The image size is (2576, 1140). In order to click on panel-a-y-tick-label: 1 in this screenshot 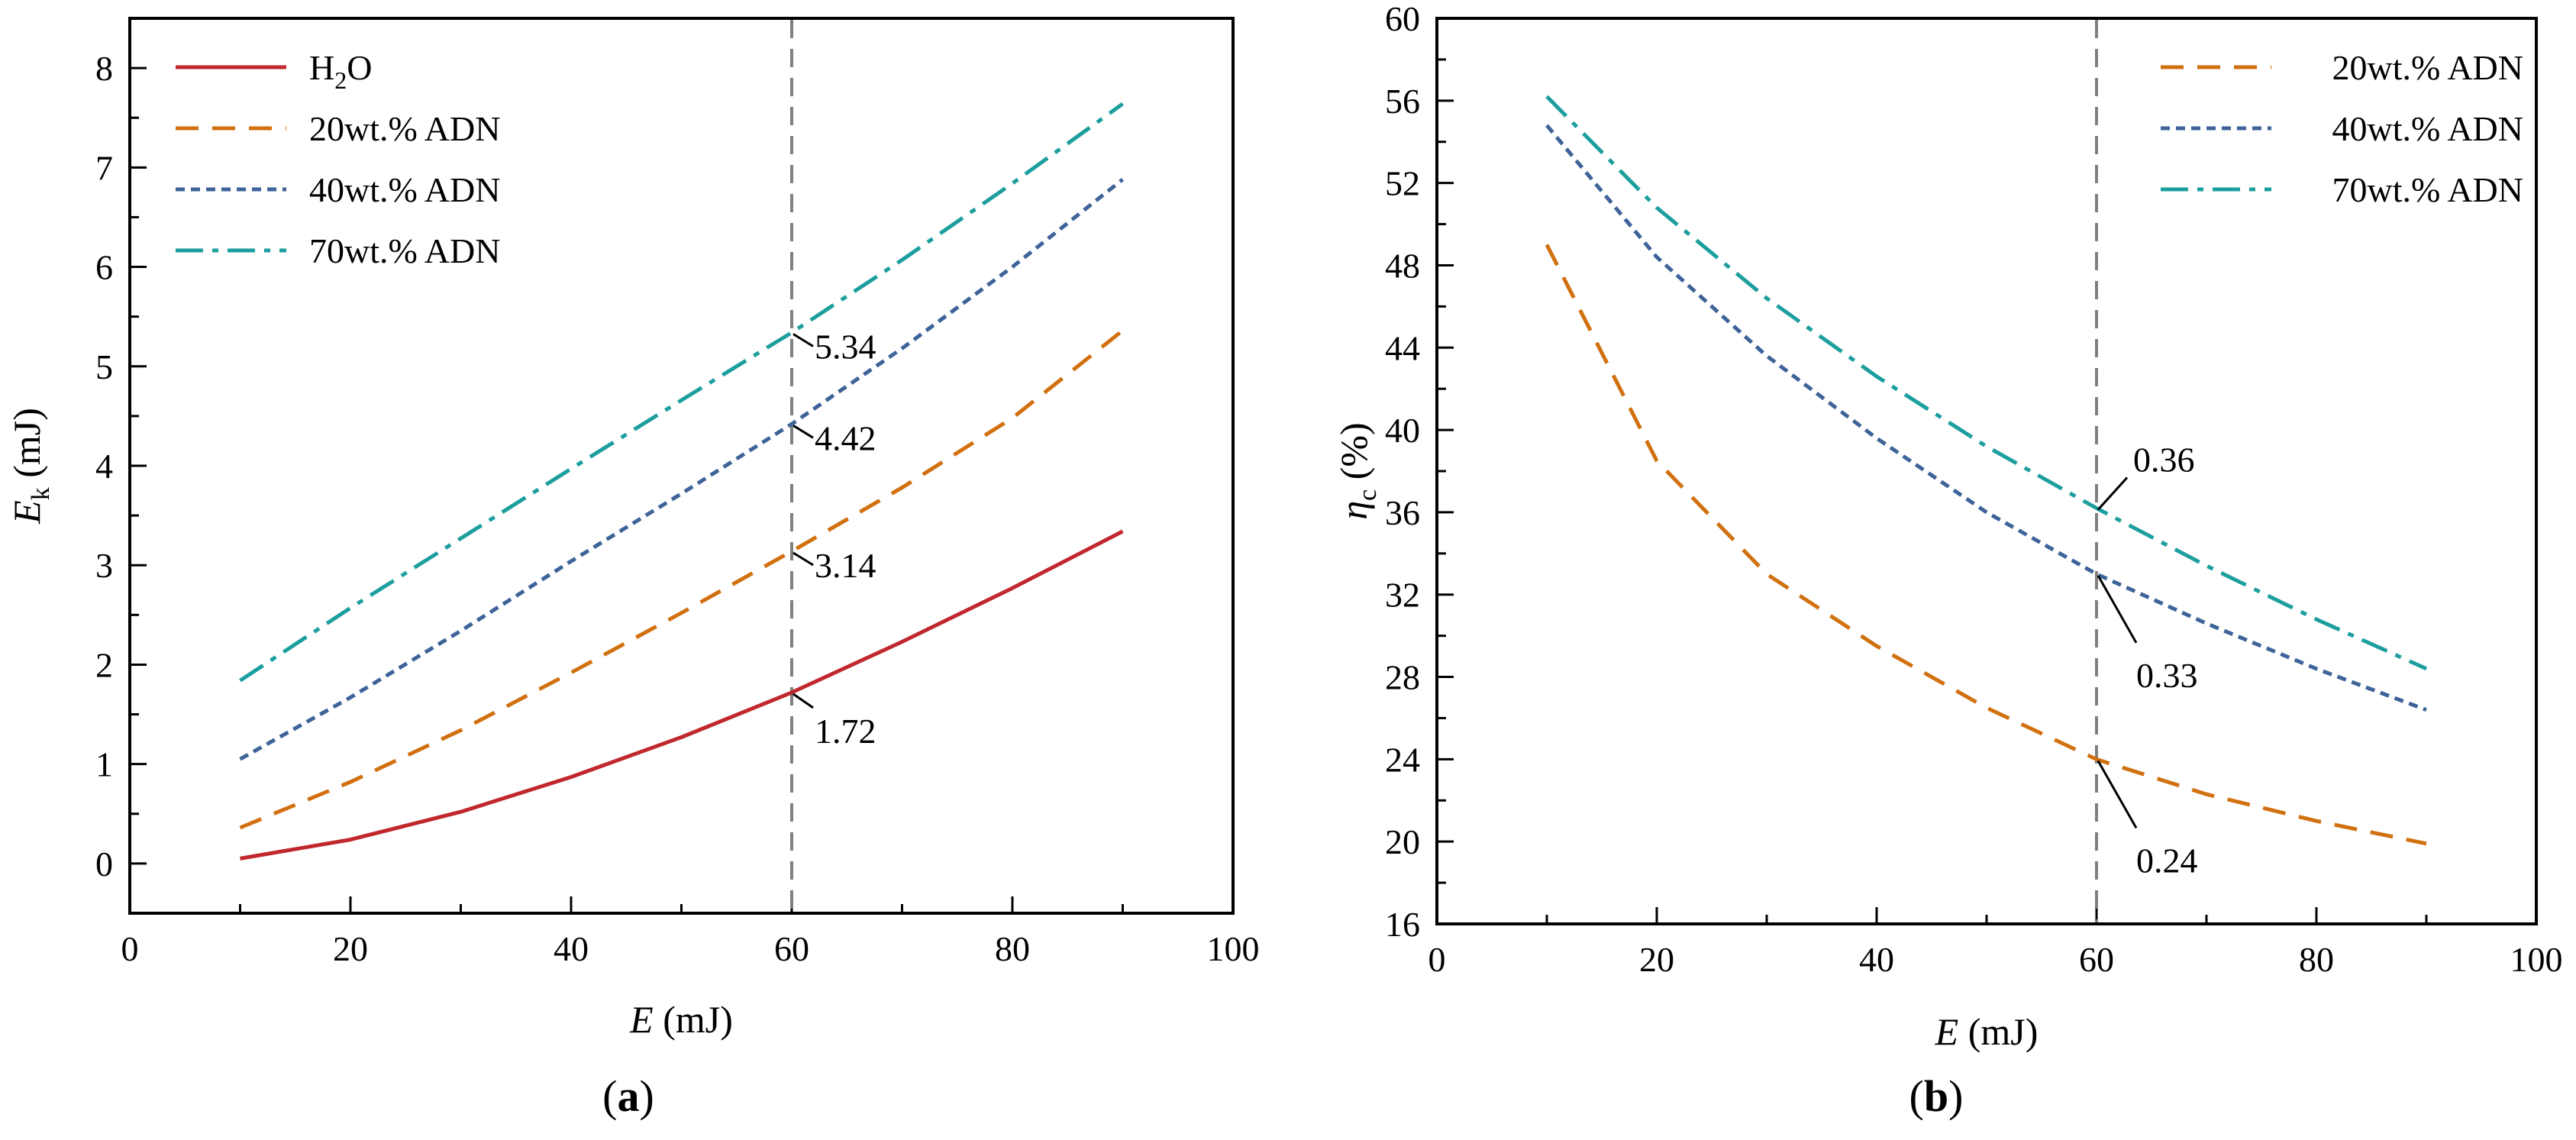, I will do `click(104, 764)`.